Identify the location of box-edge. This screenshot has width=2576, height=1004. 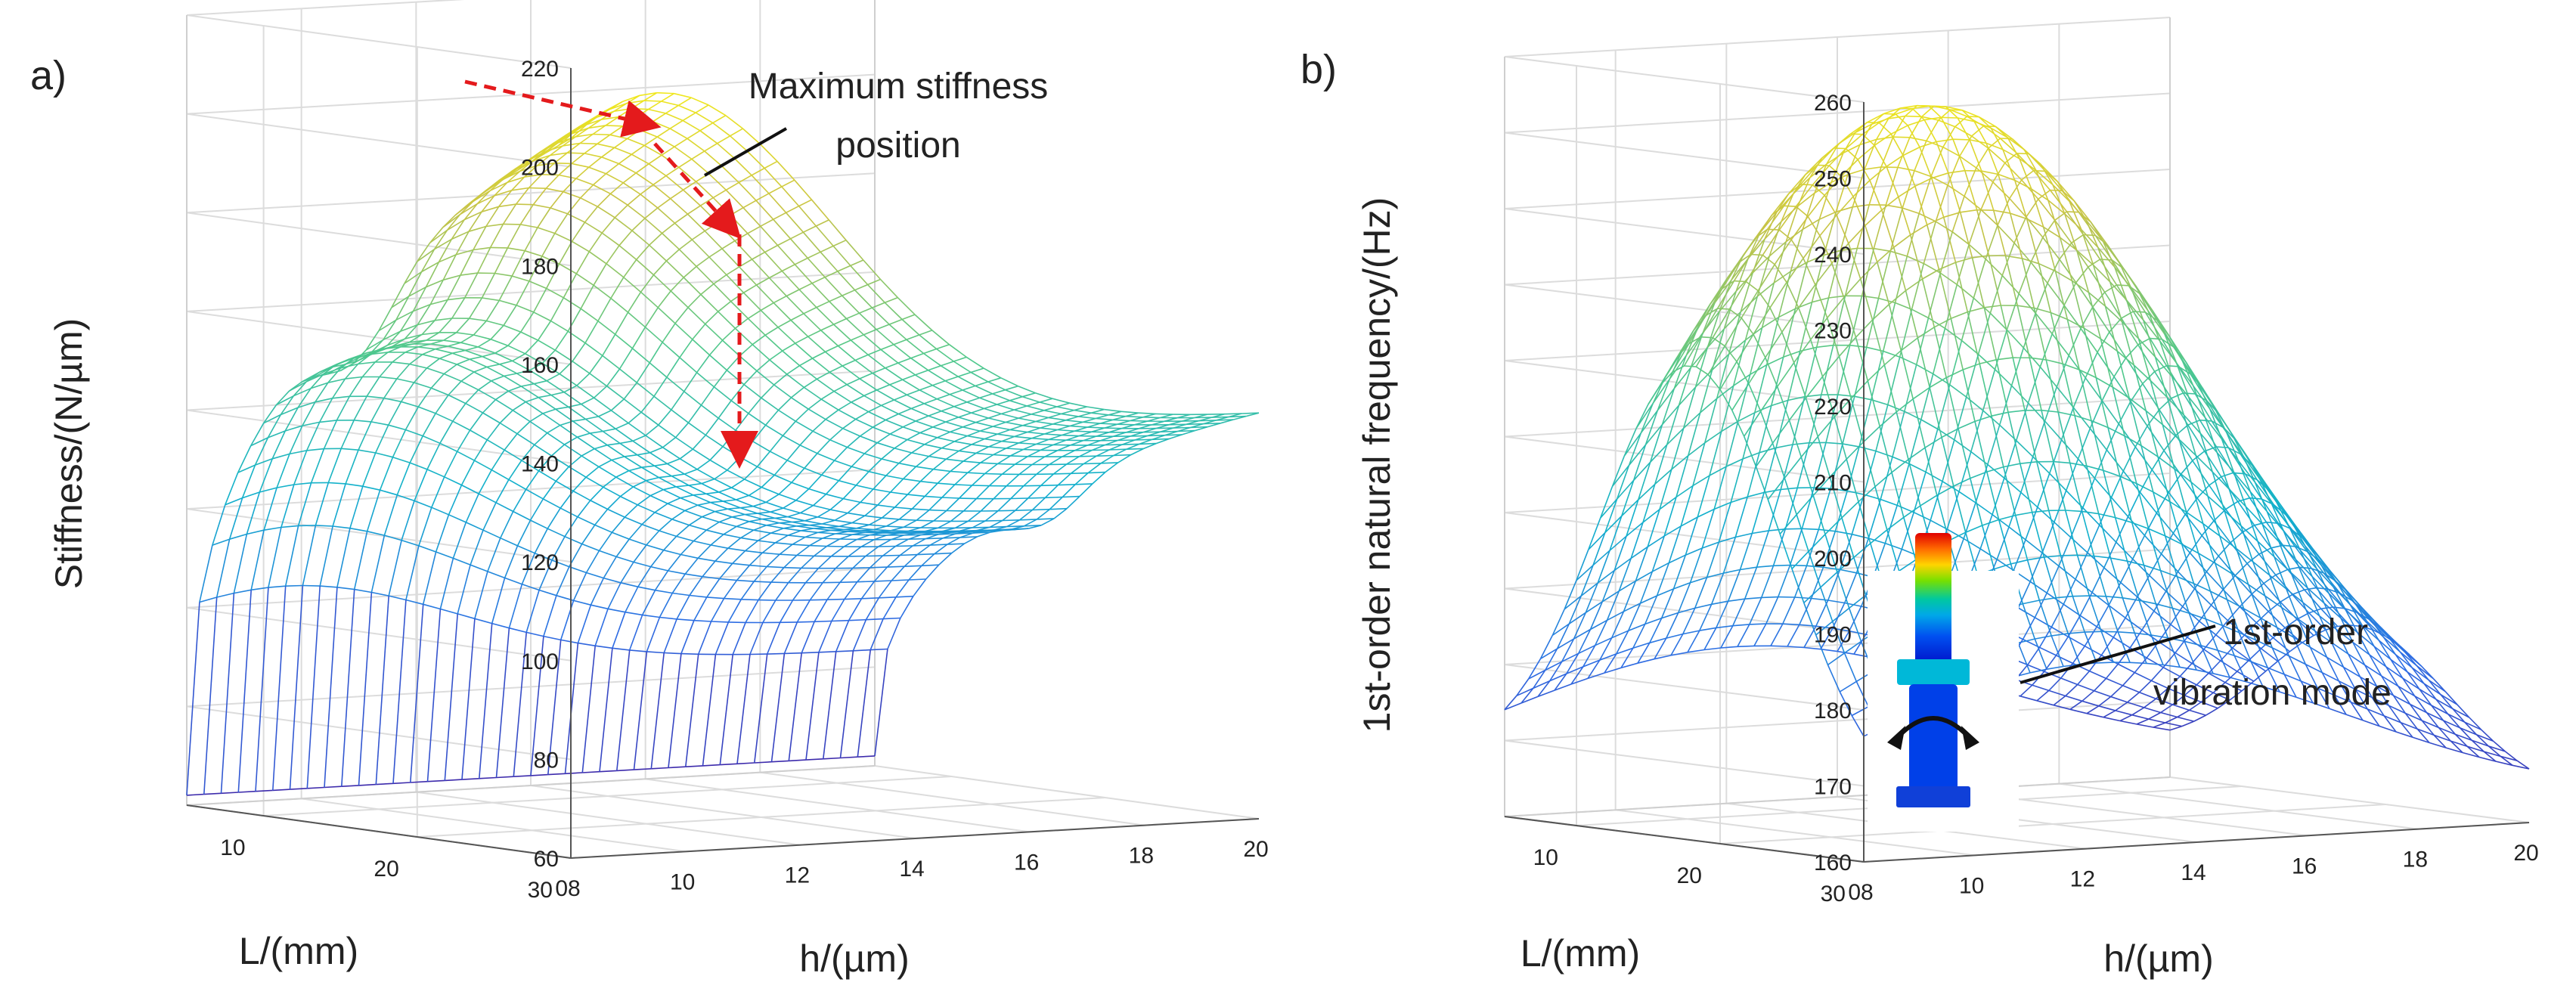
(531, 785).